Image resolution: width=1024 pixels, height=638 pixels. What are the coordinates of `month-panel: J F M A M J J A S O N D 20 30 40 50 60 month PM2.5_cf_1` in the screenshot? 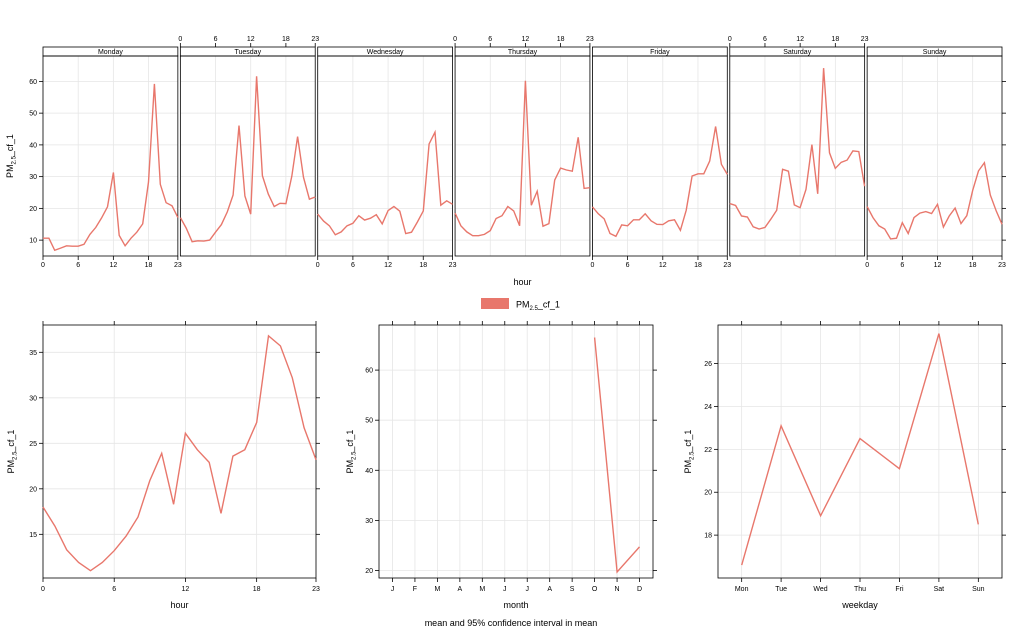 It's located at (501, 465).